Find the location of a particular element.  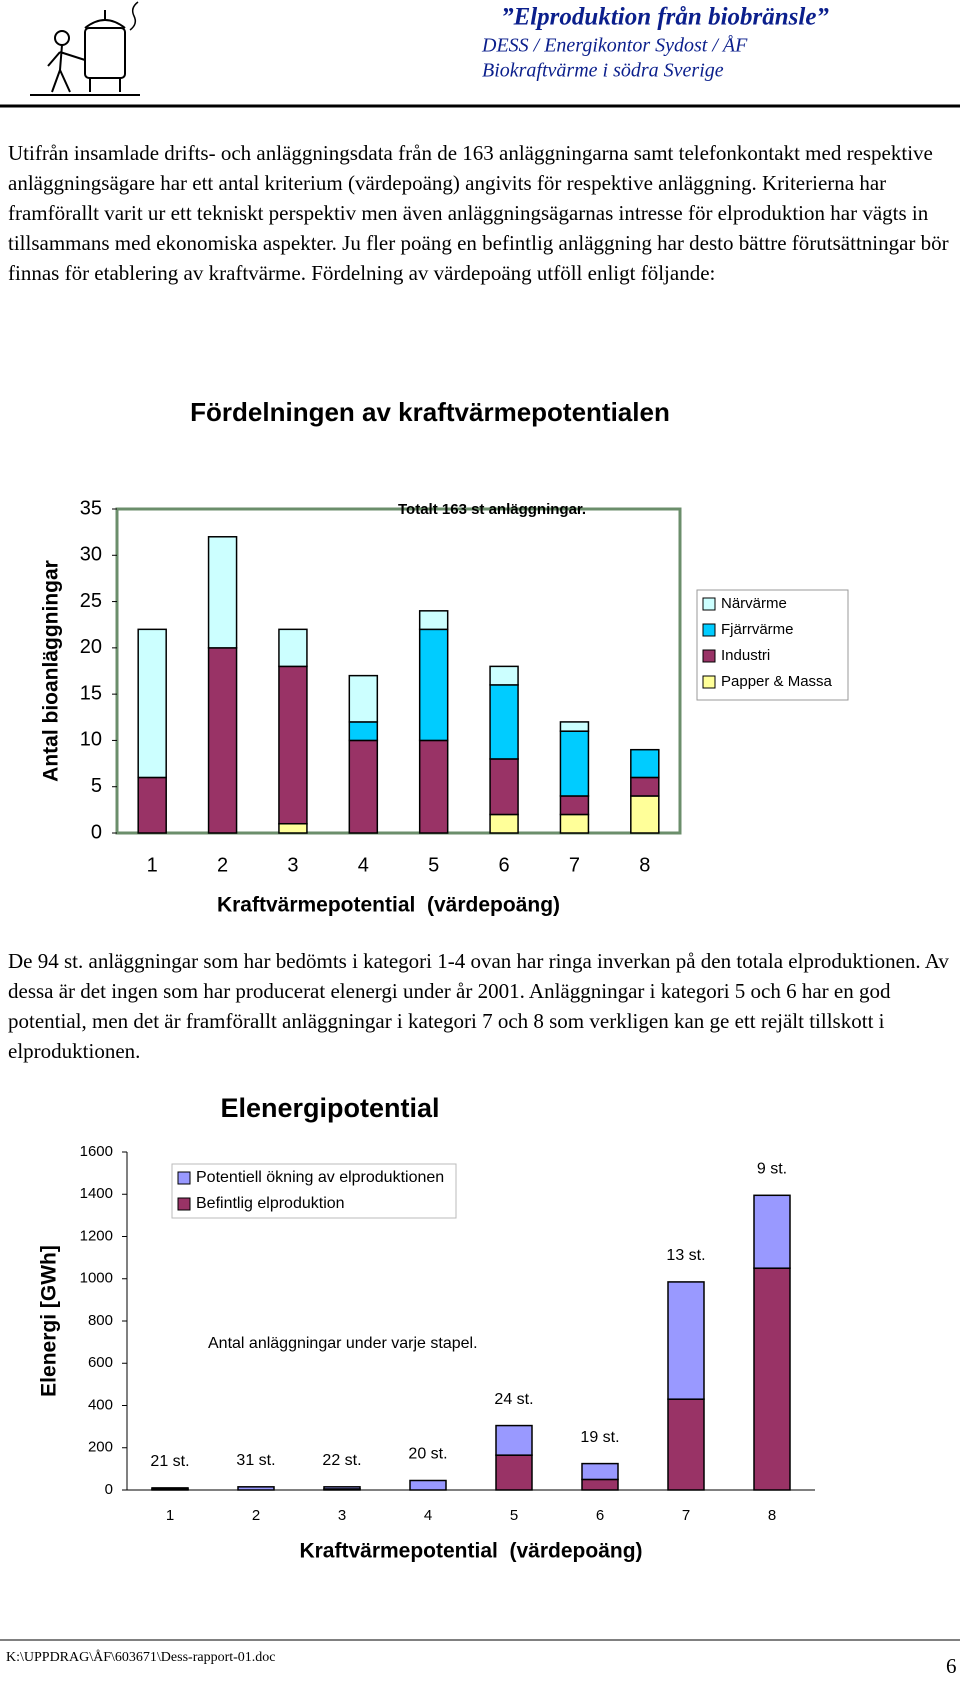

y-axis-label: Elenergi [GWh] is located at coordinates (49, 1321).